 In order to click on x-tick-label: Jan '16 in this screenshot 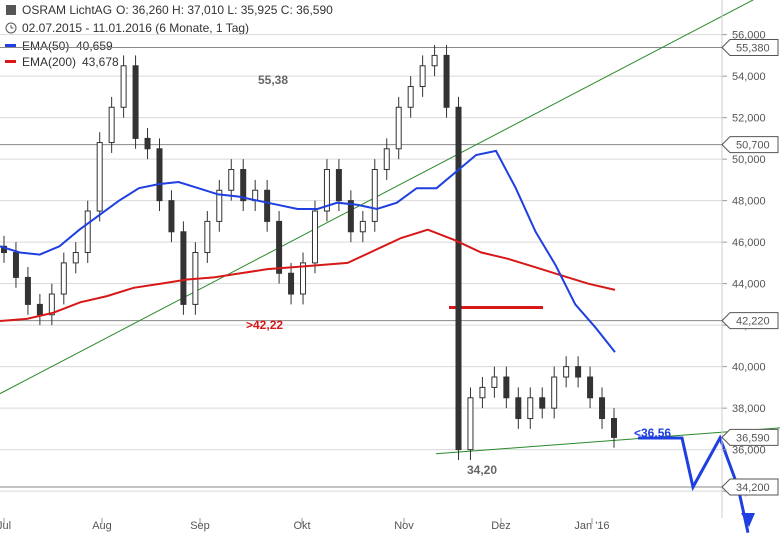, I will do `click(591, 526)`.